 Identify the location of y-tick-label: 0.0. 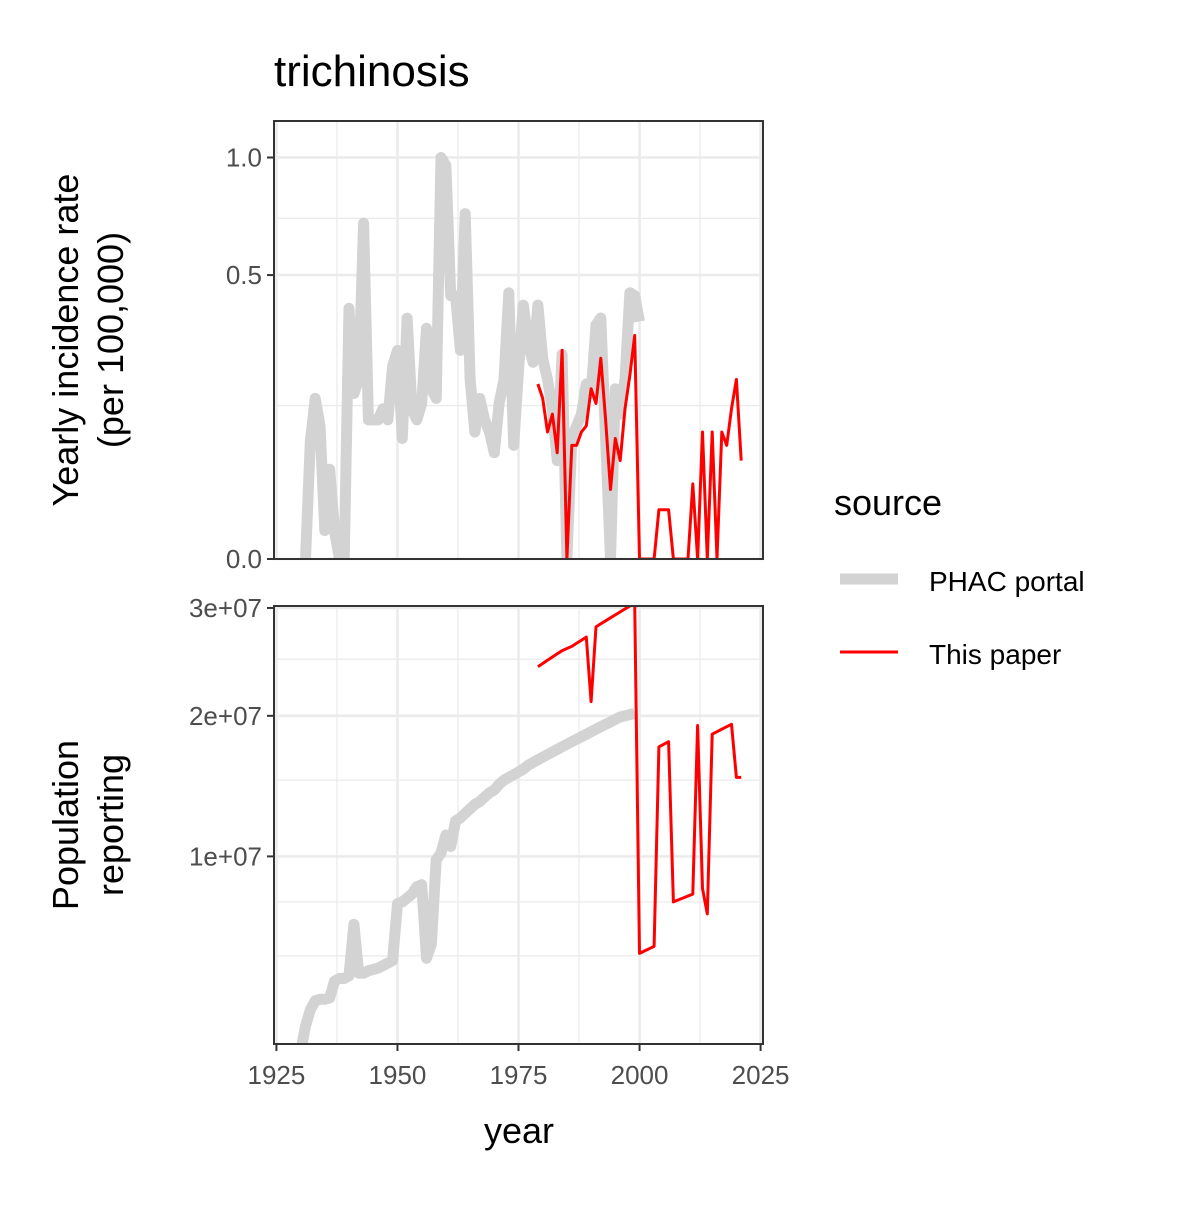
(244, 559).